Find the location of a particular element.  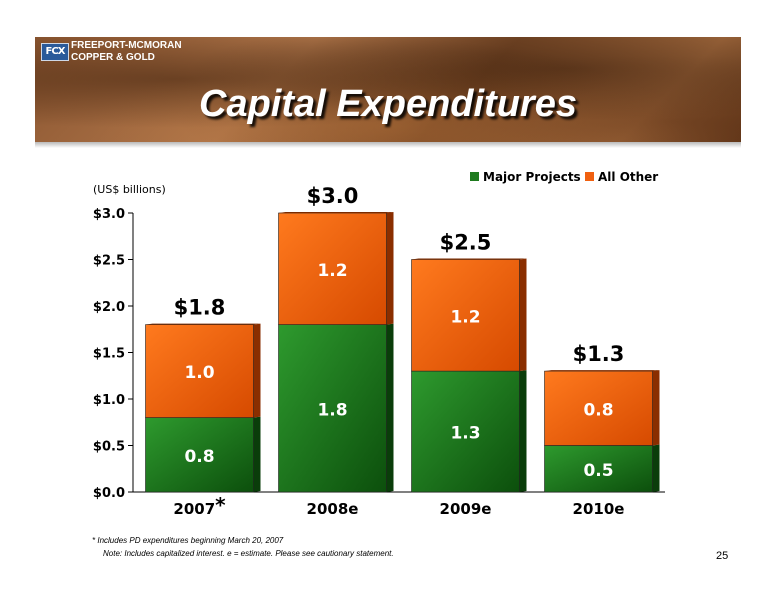

company-name: FREEPORT-MCMORAN COPPER & GOLD is located at coordinates (126, 52).